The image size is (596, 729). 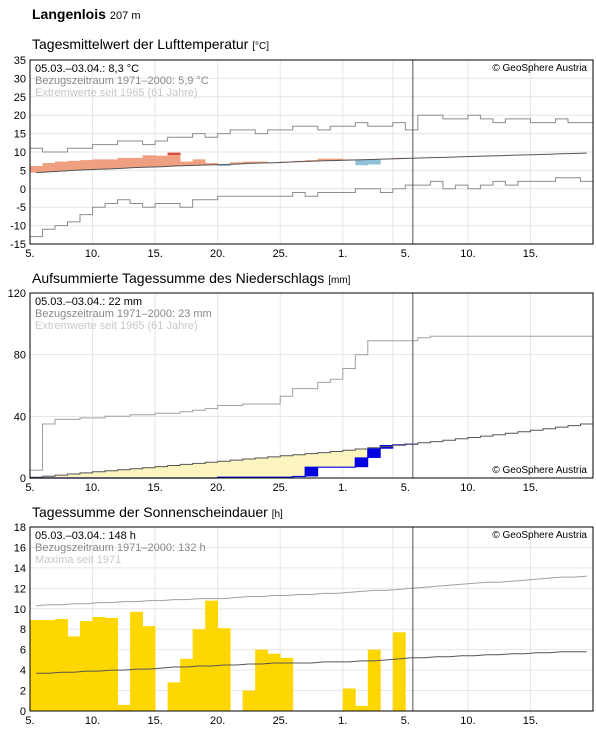 I want to click on info-line: Bezugszeitraum 1971–2000: 132 h, so click(x=120, y=548).